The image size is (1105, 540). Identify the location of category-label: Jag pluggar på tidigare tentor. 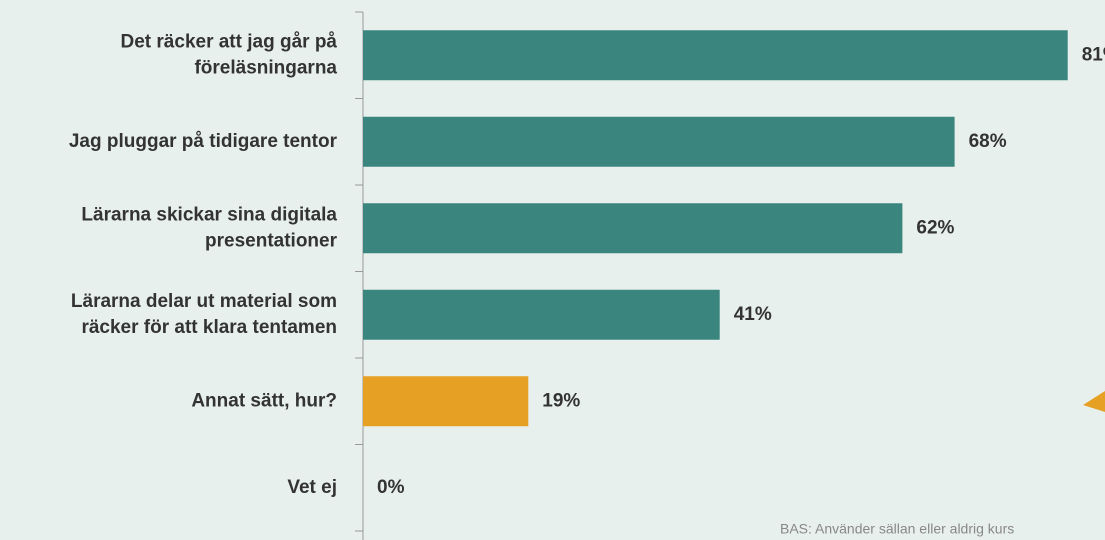
(203, 141).